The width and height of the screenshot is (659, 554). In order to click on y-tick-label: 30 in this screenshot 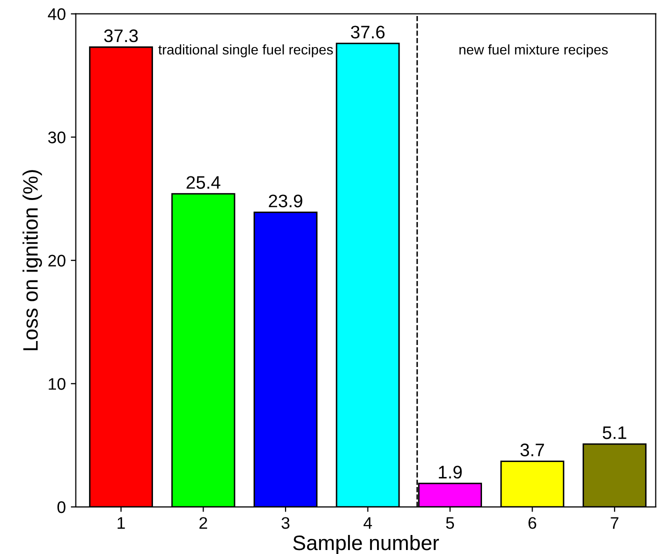, I will do `click(57, 138)`.